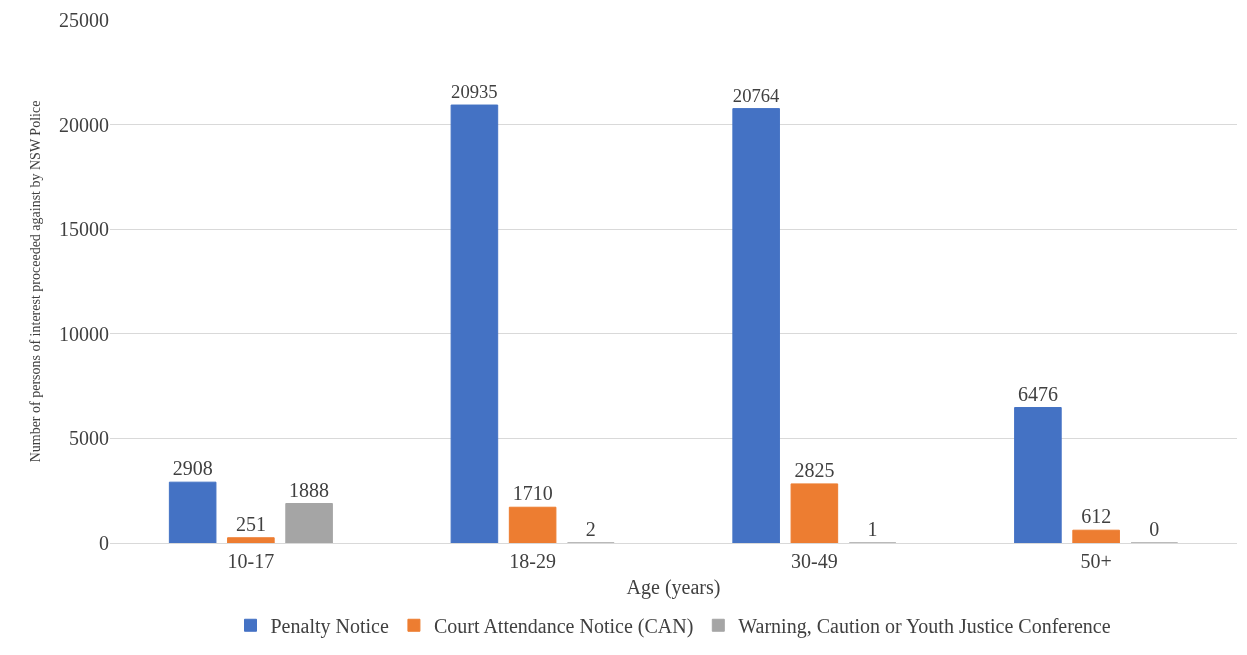  Describe the element at coordinates (1037, 393) in the screenshot. I see `data-label: 6476` at that location.